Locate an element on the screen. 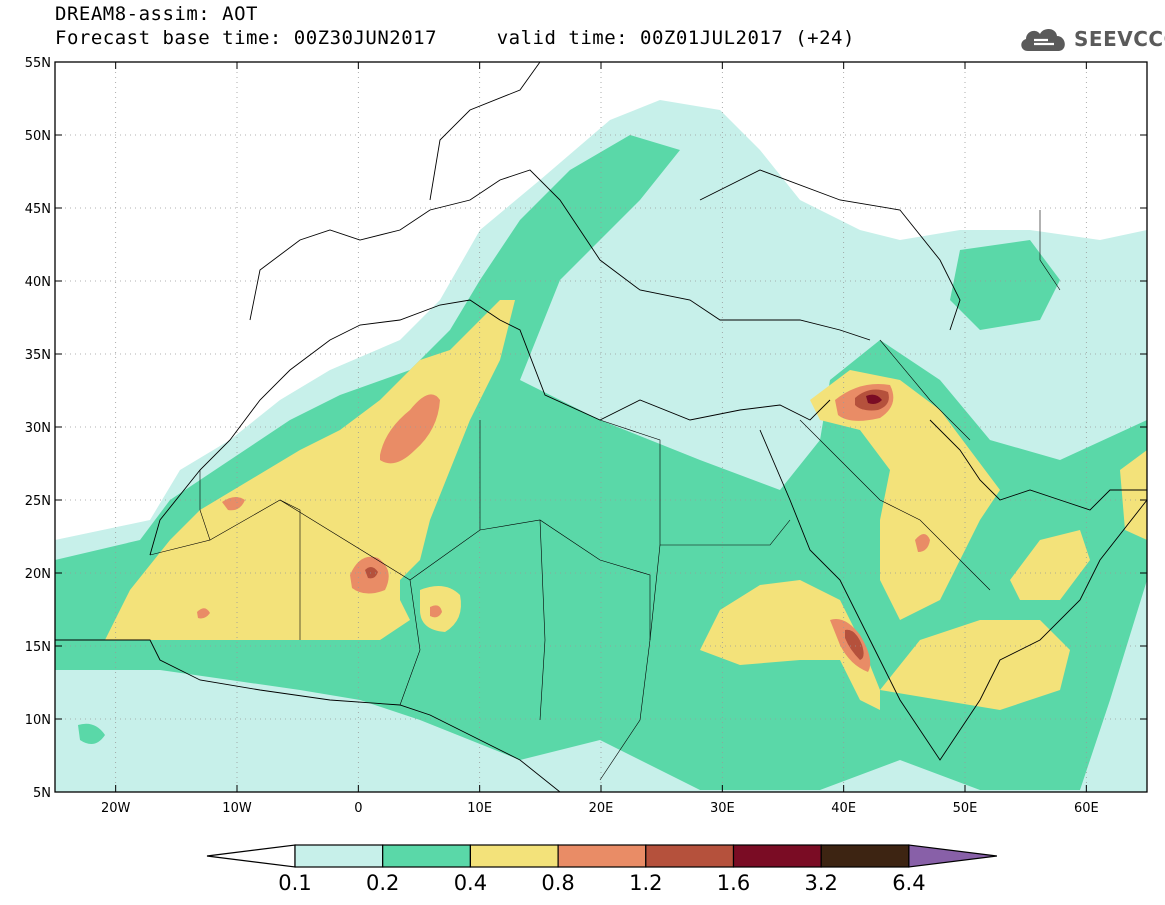 Image resolution: width=1165 pixels, height=905 pixels. lat-tick-label: 30N is located at coordinates (38, 428).